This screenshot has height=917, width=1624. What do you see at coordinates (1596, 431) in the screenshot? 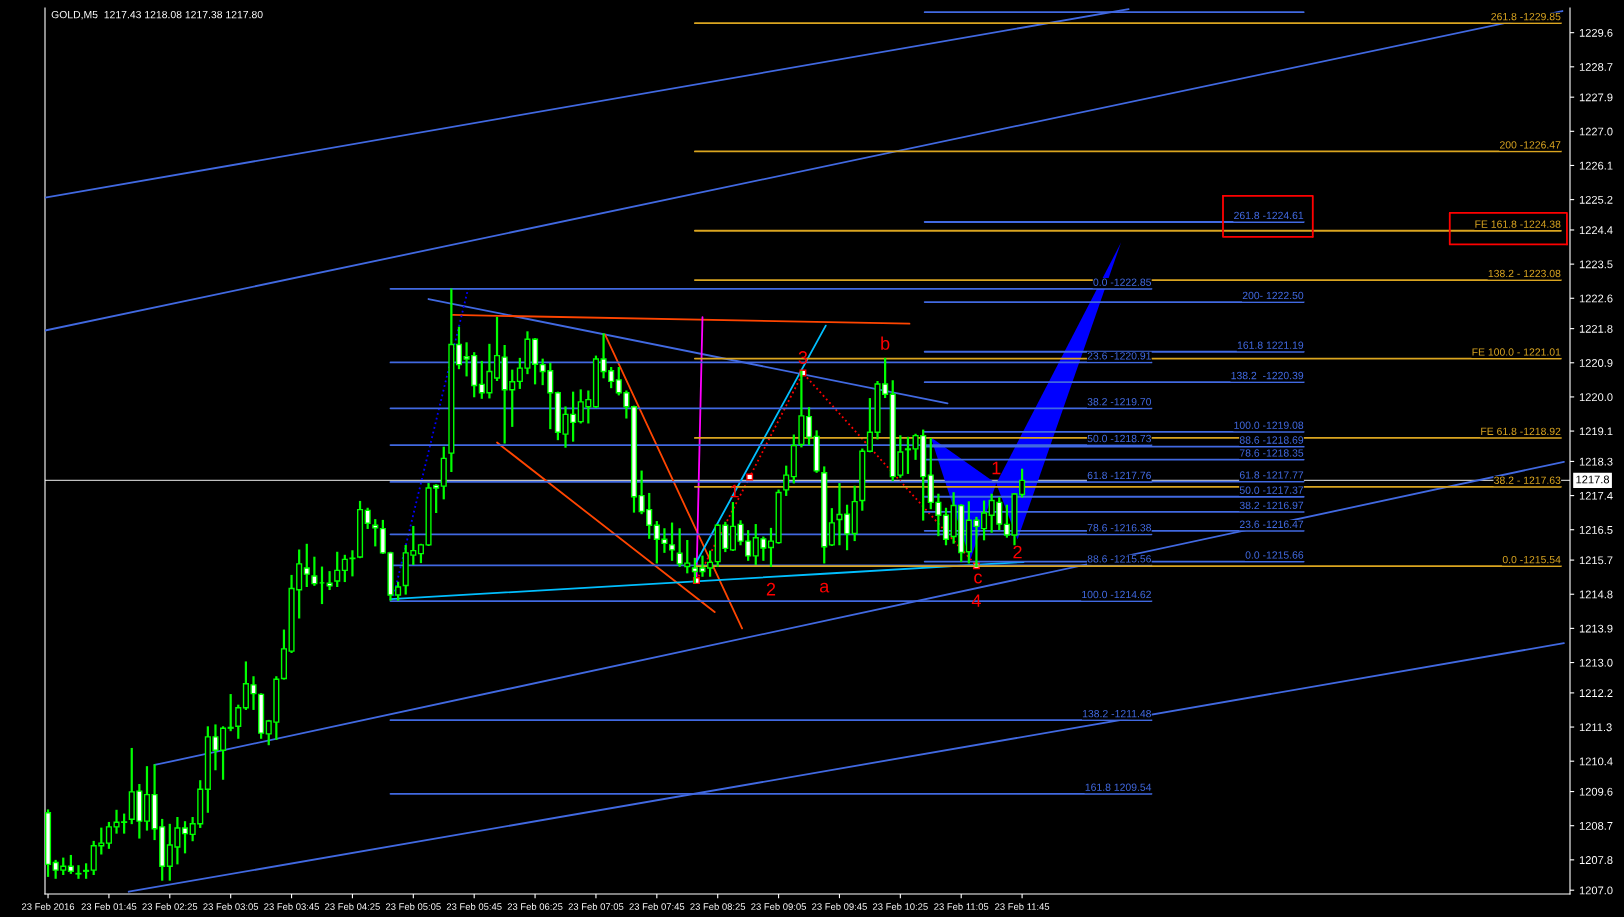
I see `y-tick-label: 1219.1` at bounding box center [1596, 431].